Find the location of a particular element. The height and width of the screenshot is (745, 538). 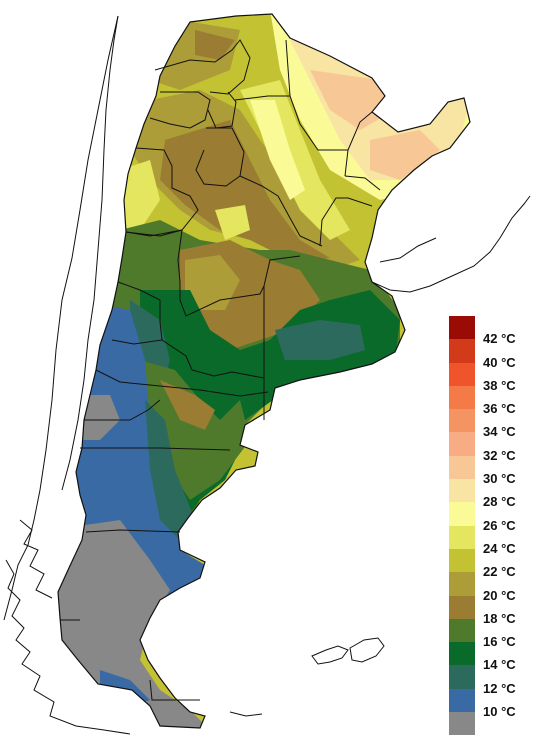

legend-item: 24 °C is located at coordinates (489, 540).